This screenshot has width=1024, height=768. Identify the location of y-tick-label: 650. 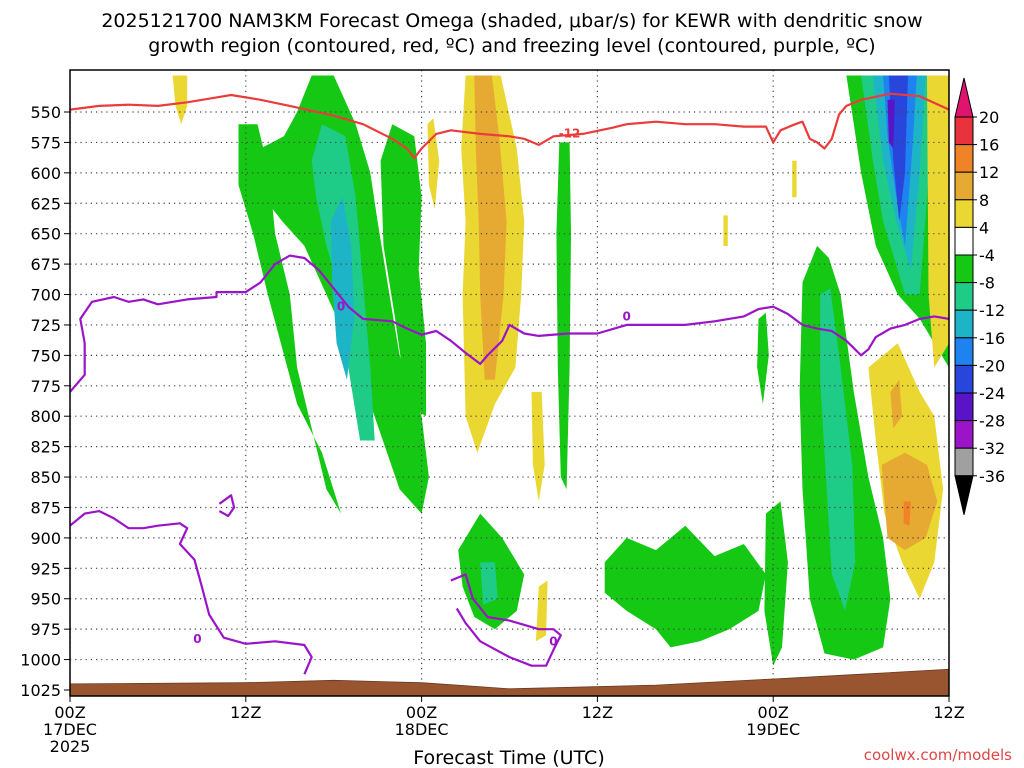
(45, 234).